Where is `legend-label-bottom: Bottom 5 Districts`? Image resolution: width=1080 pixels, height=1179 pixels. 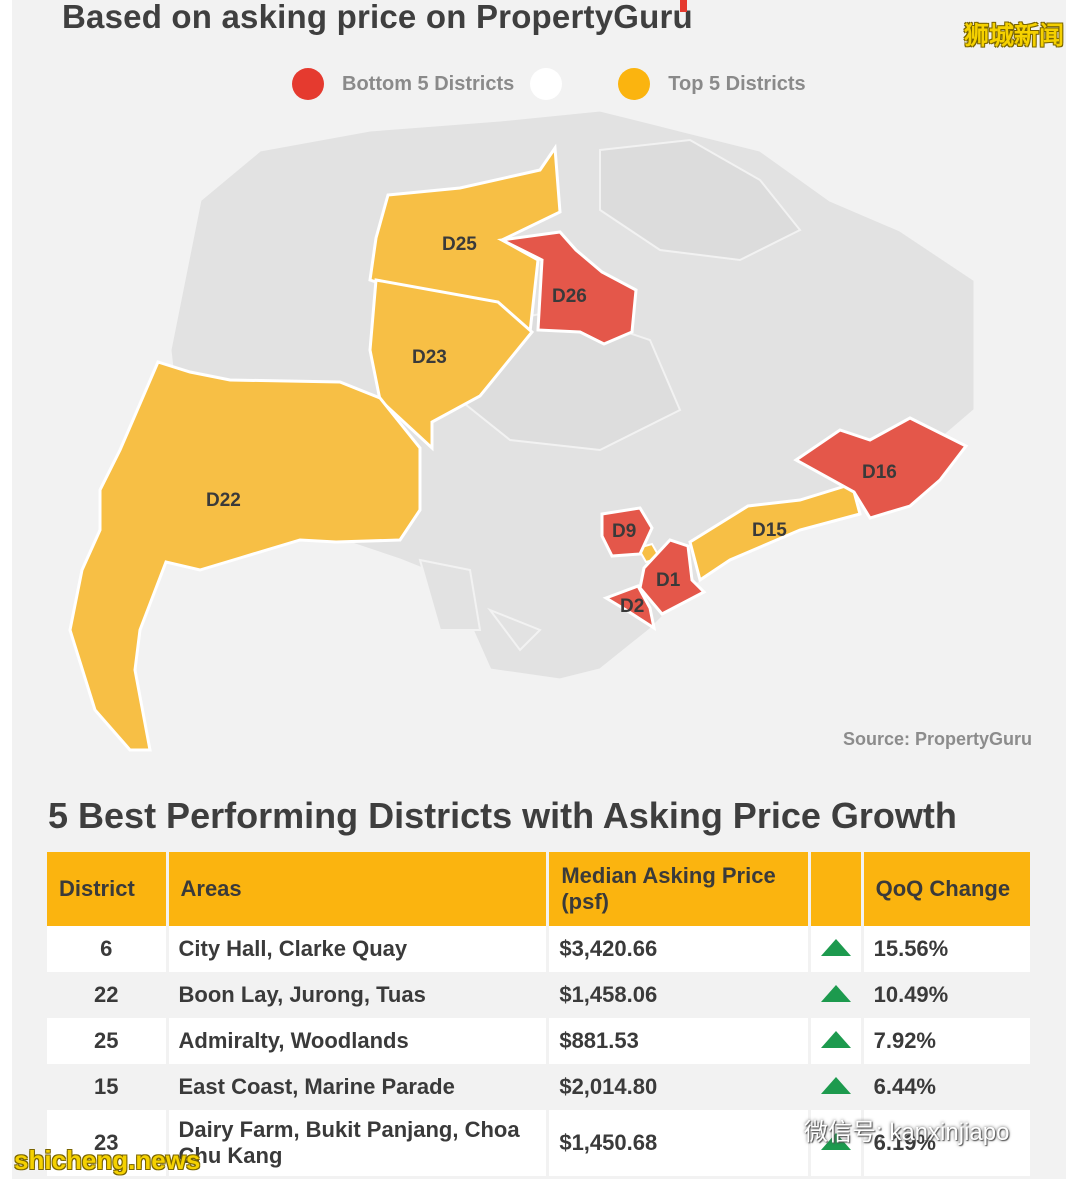
legend-label-bottom: Bottom 5 Districts is located at coordinates (428, 83).